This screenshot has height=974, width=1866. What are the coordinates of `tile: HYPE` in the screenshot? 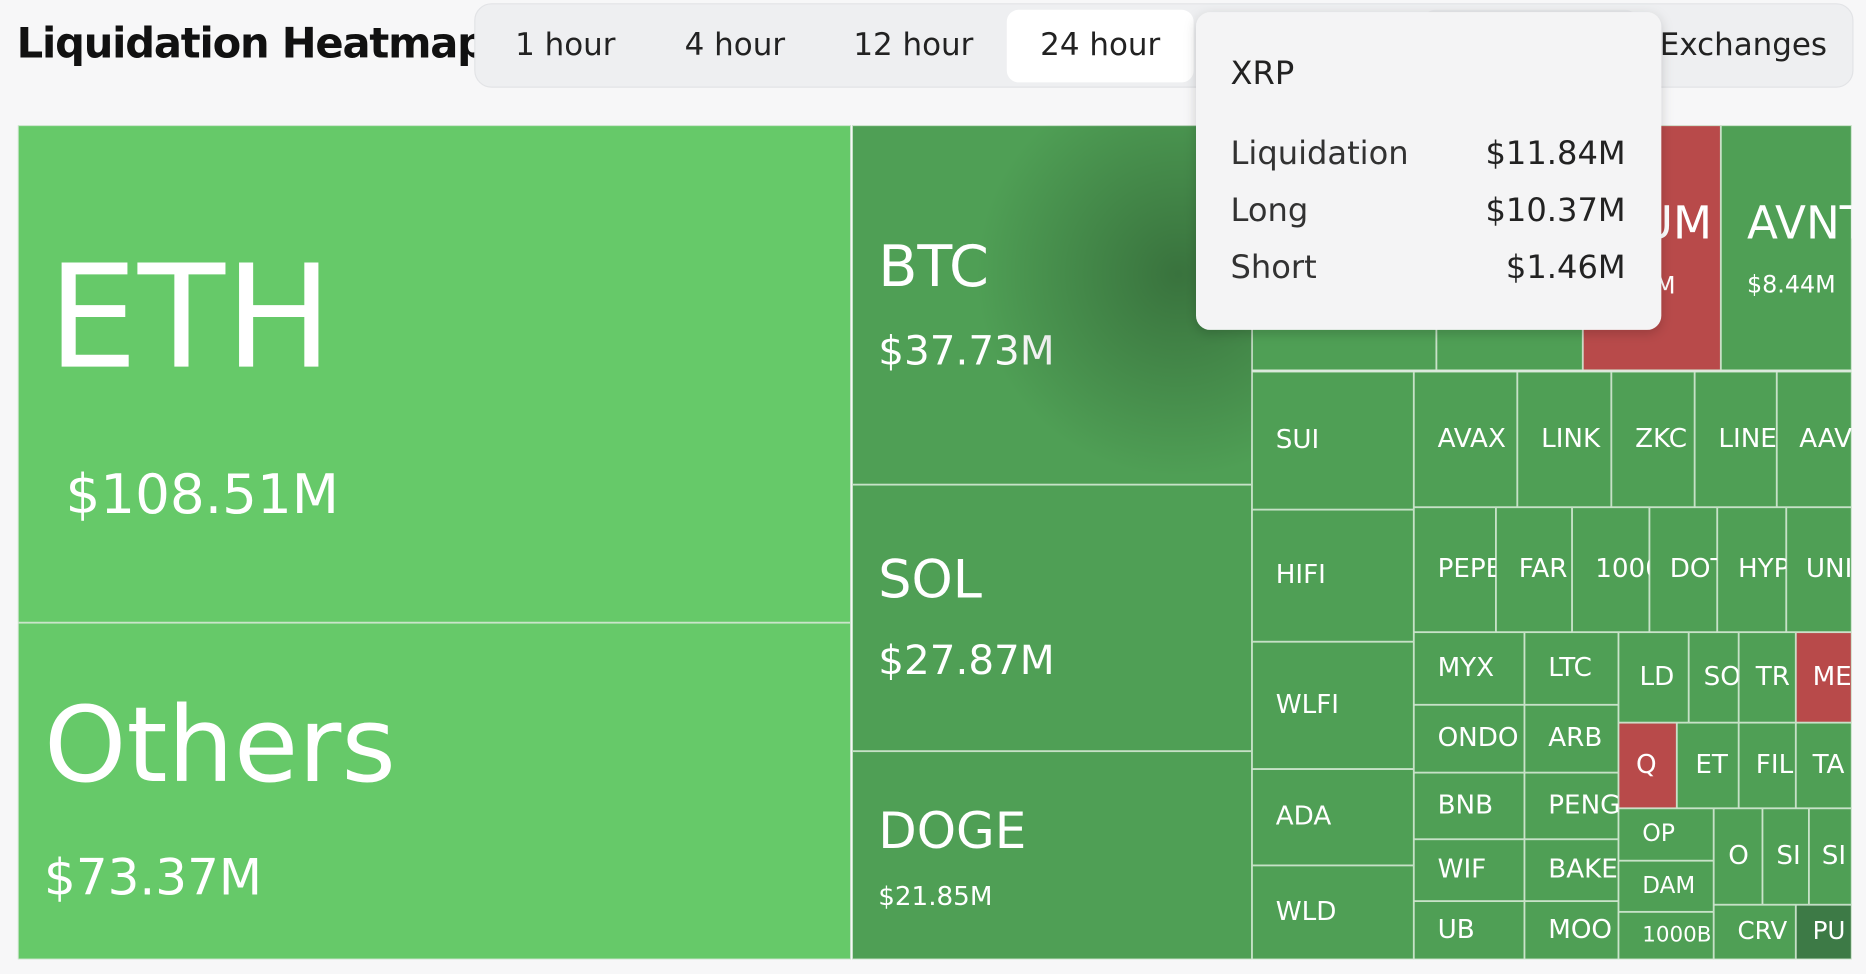 It's located at (1761, 570).